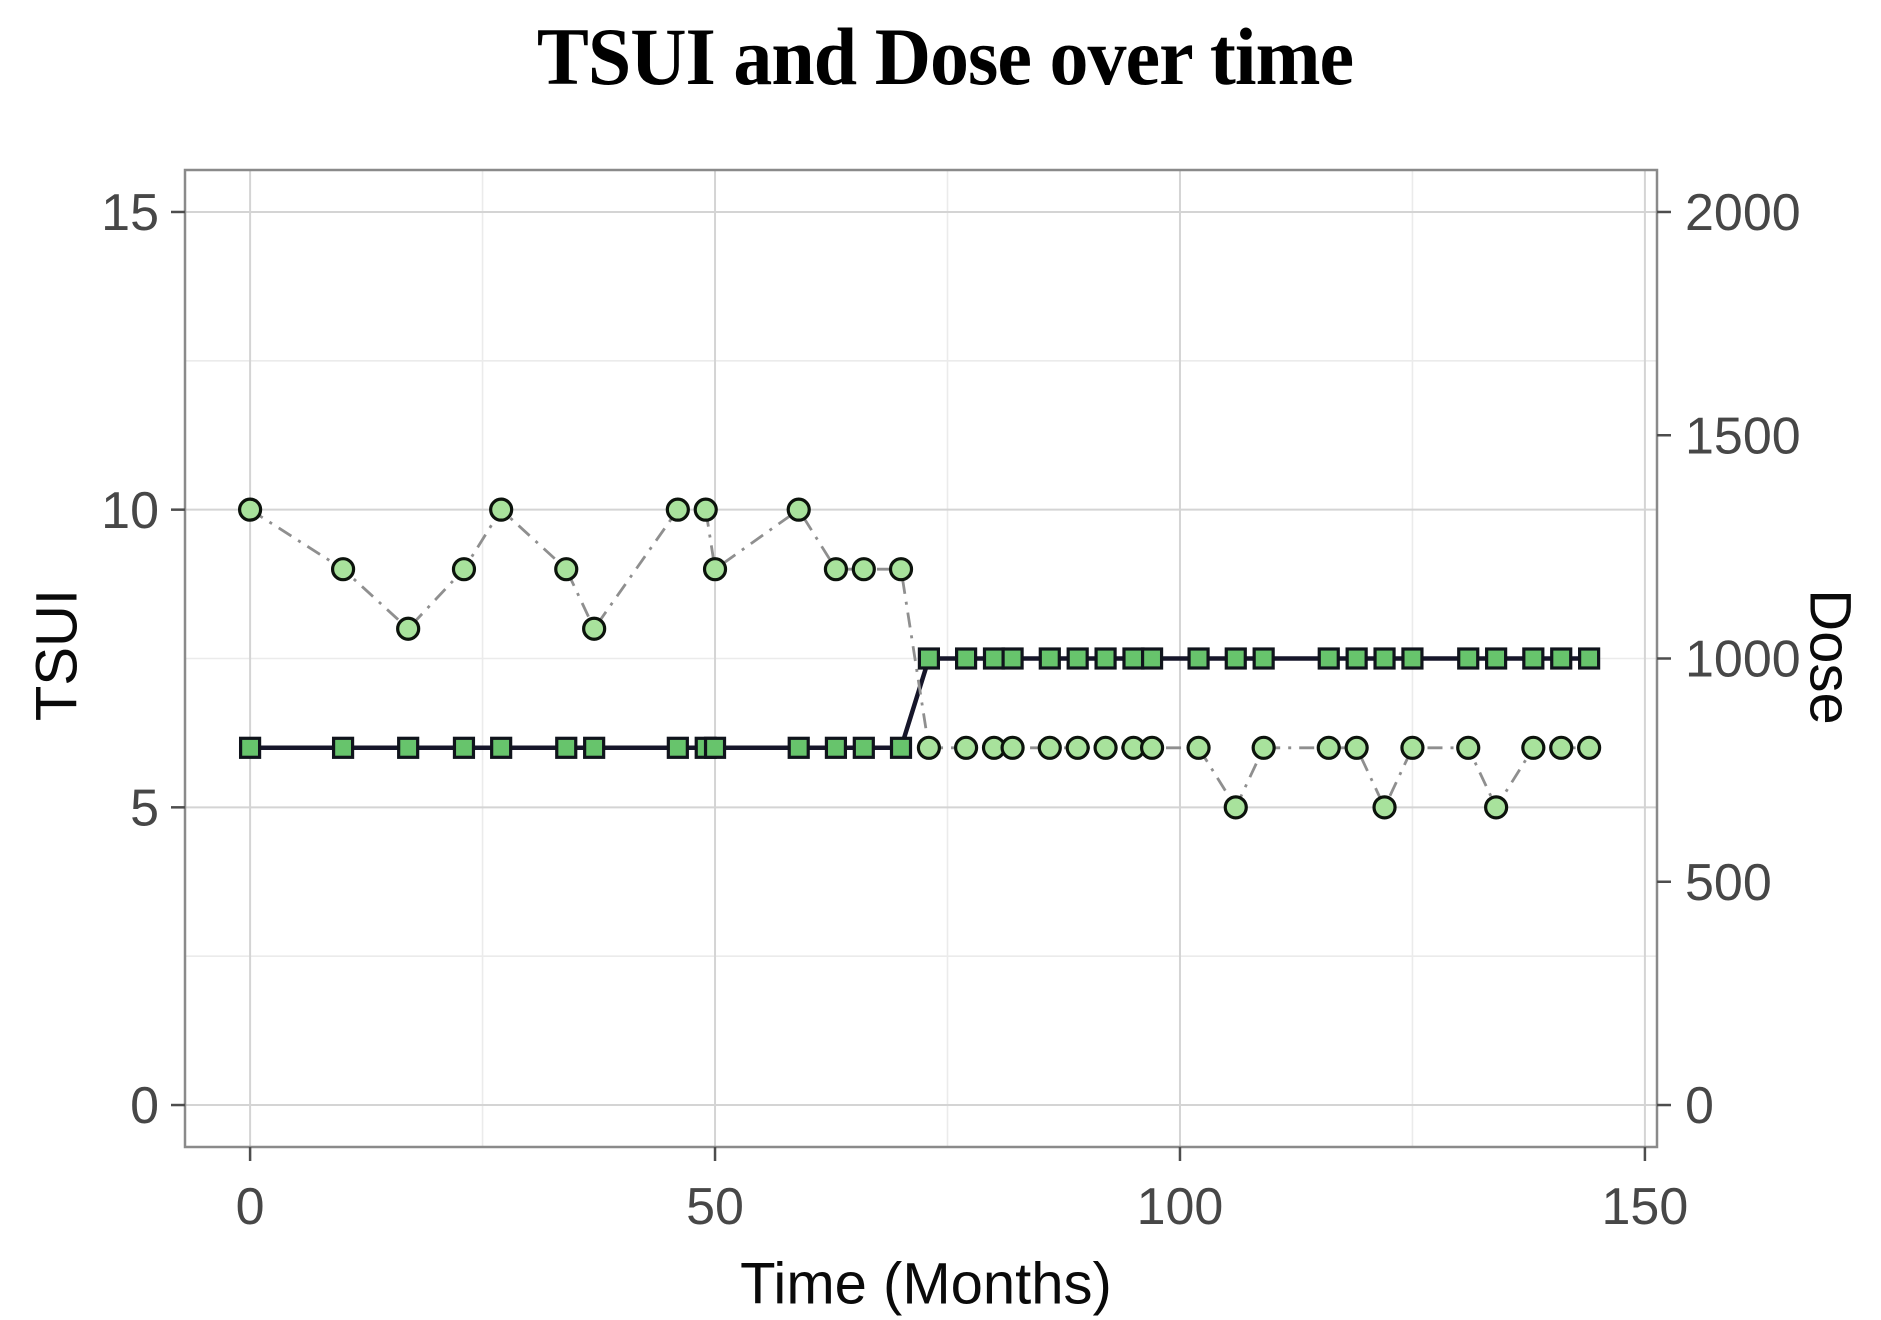 Image resolution: width=1881 pixels, height=1320 pixels. Describe the element at coordinates (130, 213) in the screenshot. I see `tick-label: 15` at that location.